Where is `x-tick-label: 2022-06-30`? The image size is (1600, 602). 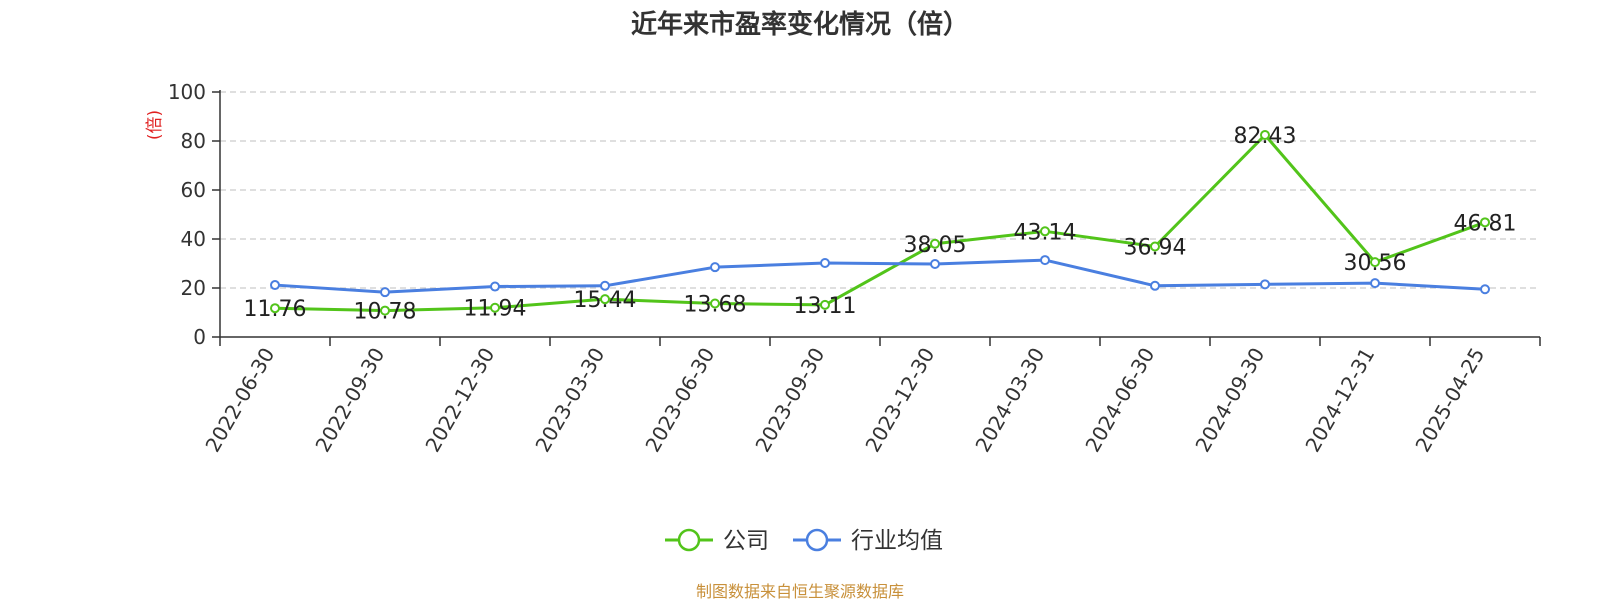 x-tick-label: 2022-06-30 is located at coordinates (239, 400).